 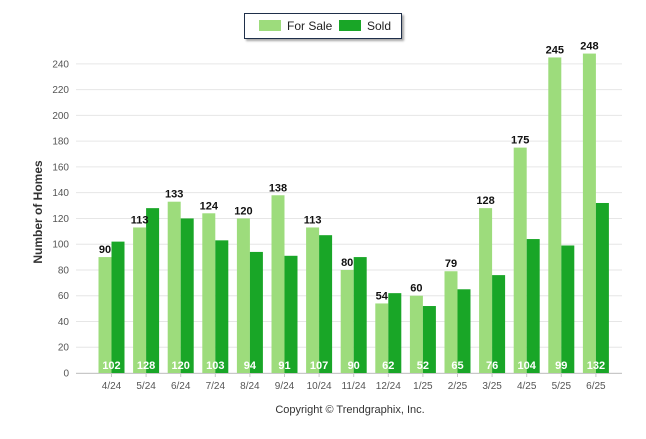 What do you see at coordinates (451, 264) in the screenshot?
I see `data-label-for-sale: 79` at bounding box center [451, 264].